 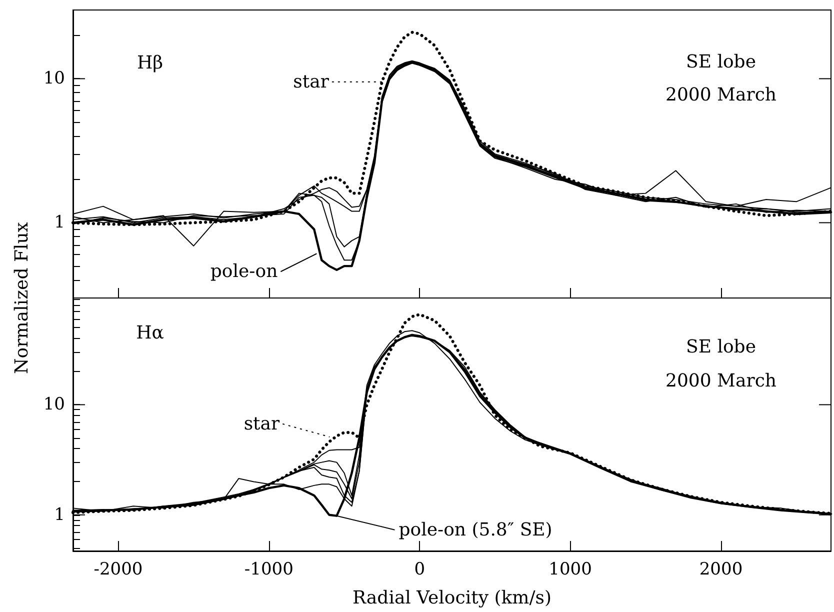 I want to click on annotation: Hα, so click(x=150, y=333).